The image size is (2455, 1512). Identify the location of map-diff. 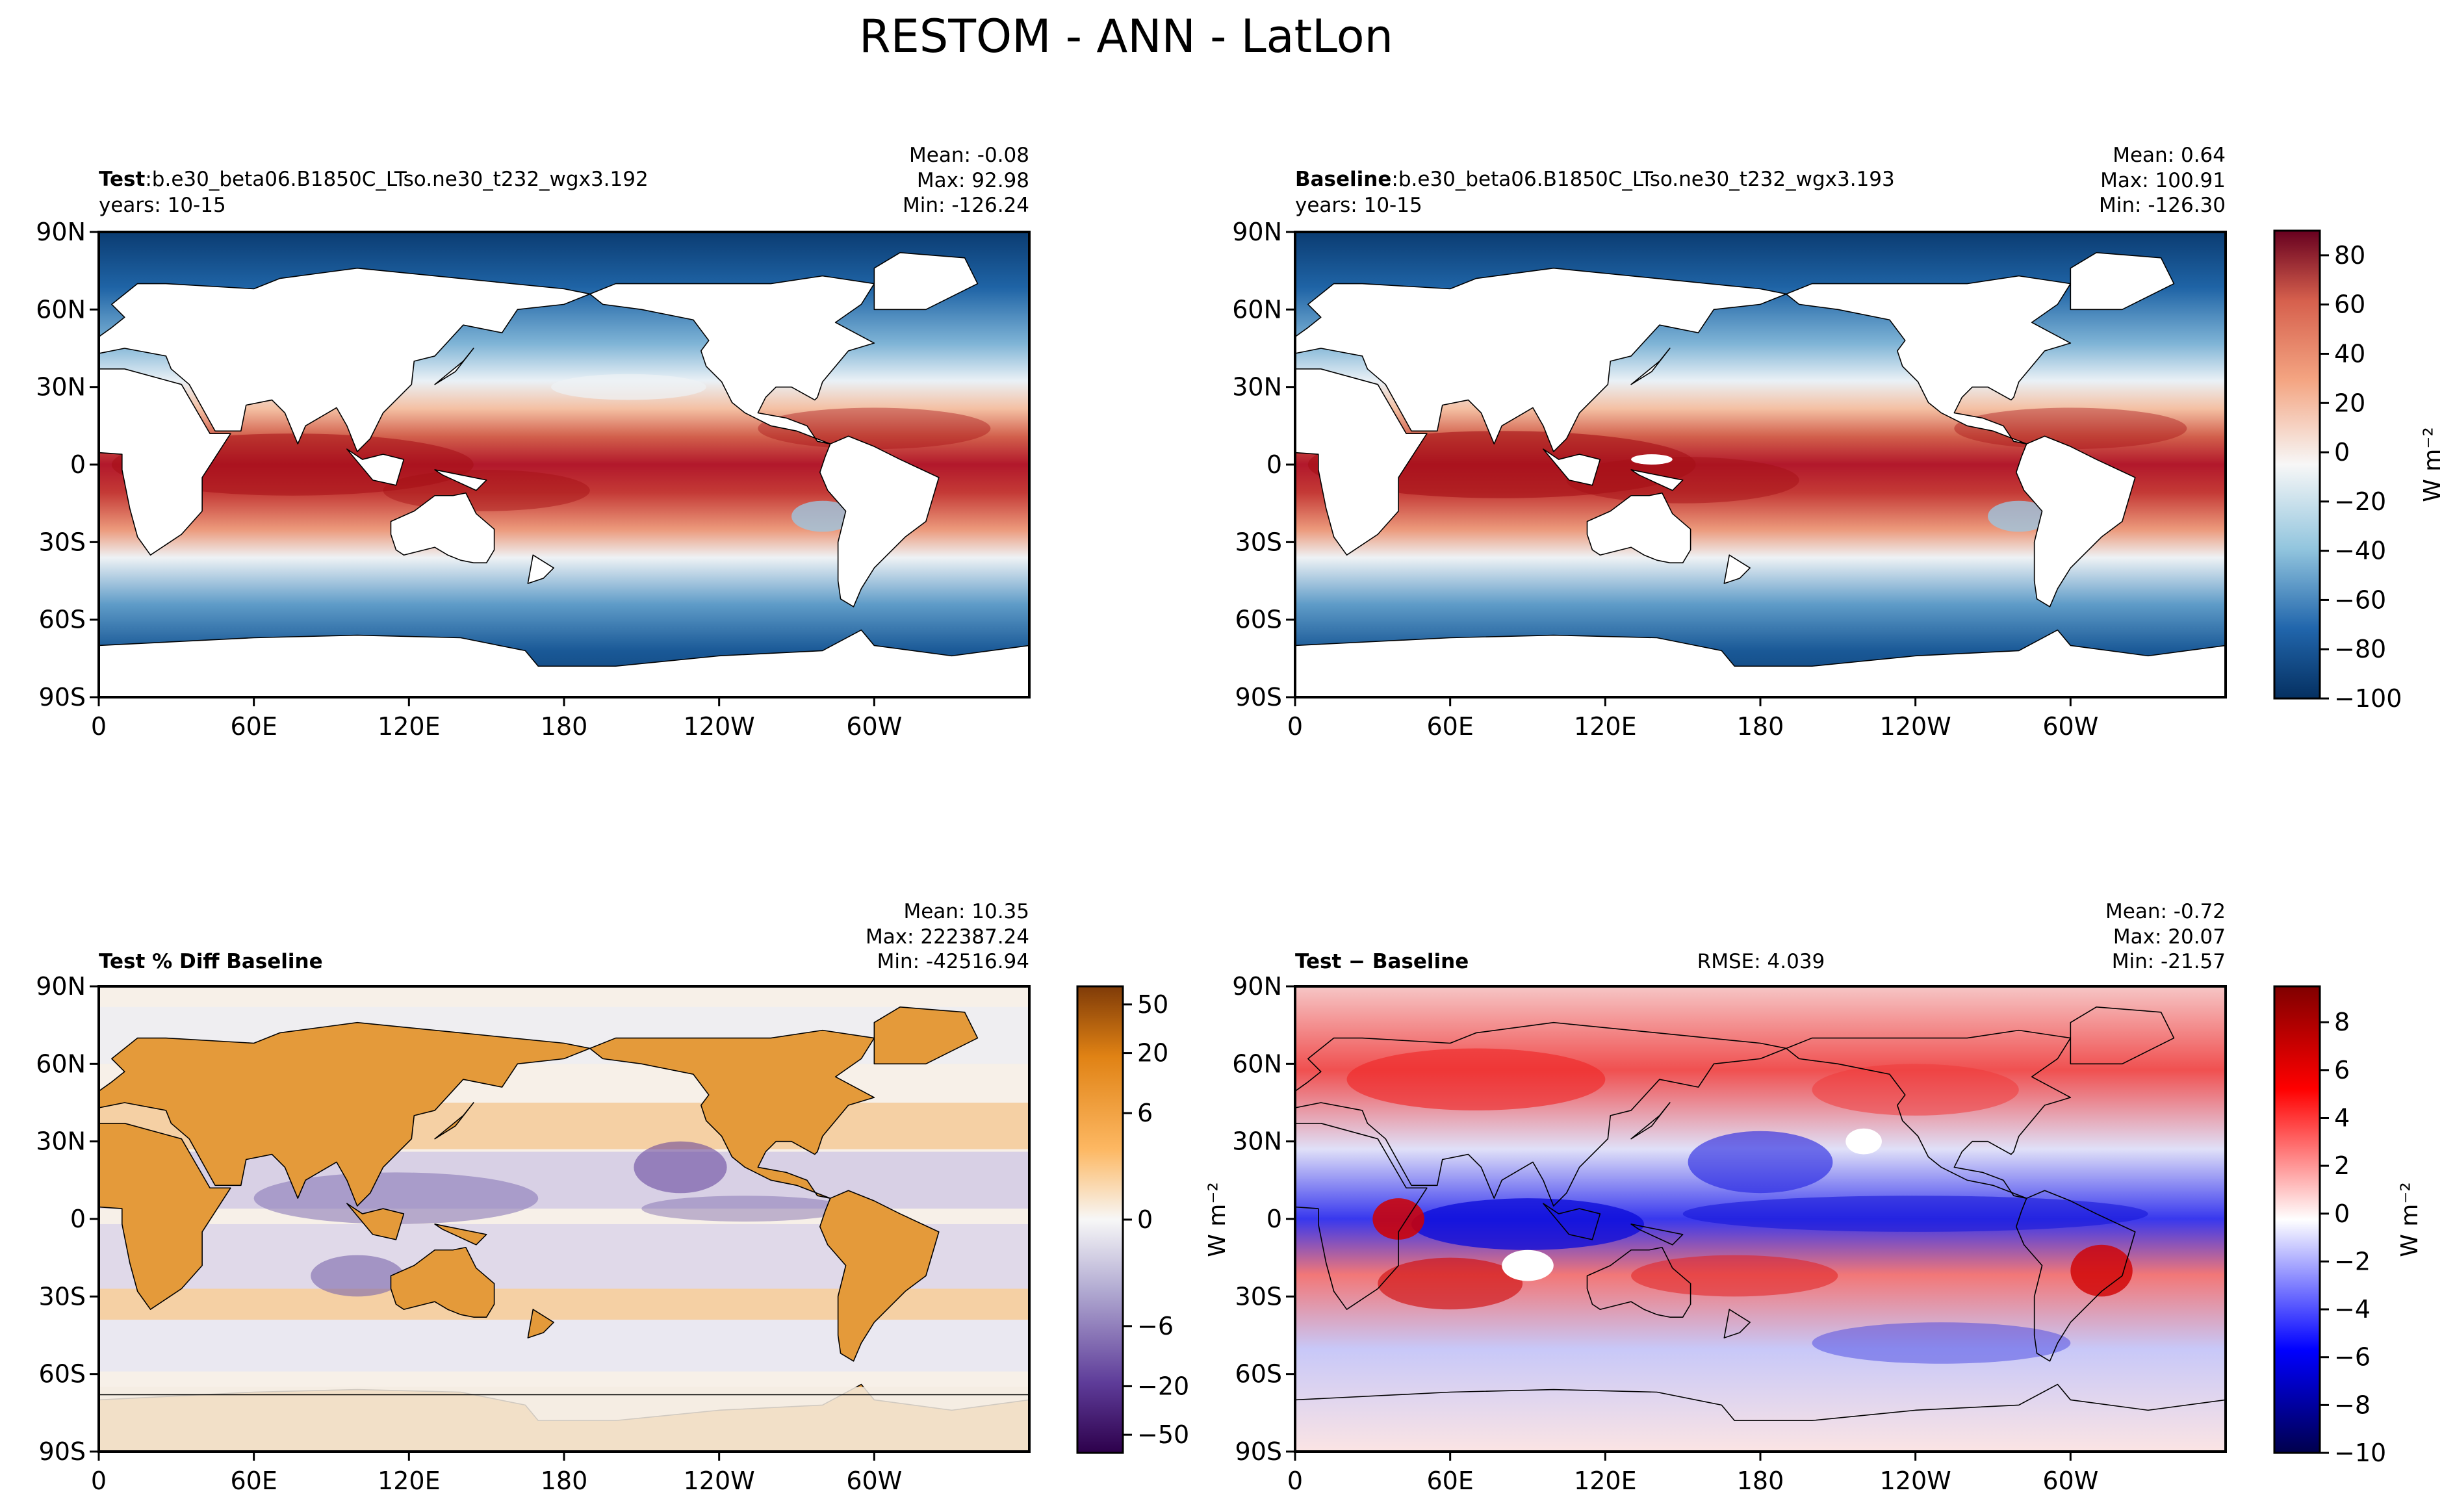
(1760, 1219).